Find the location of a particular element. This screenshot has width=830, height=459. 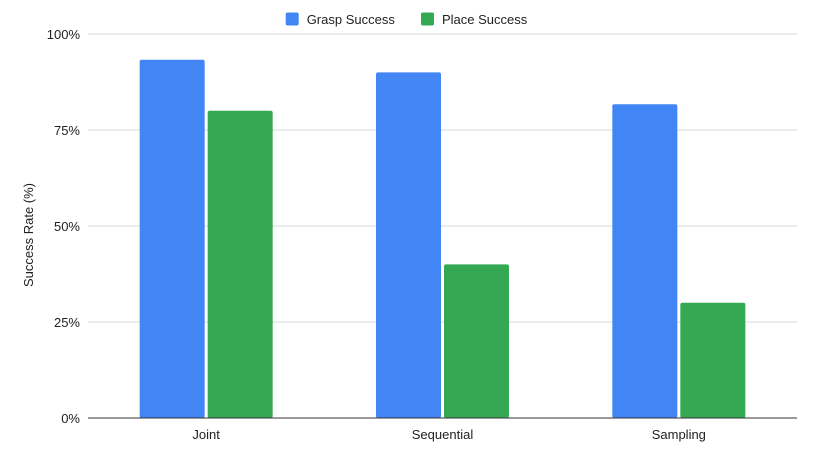

legend-label: Place Success is located at coordinates (485, 19).